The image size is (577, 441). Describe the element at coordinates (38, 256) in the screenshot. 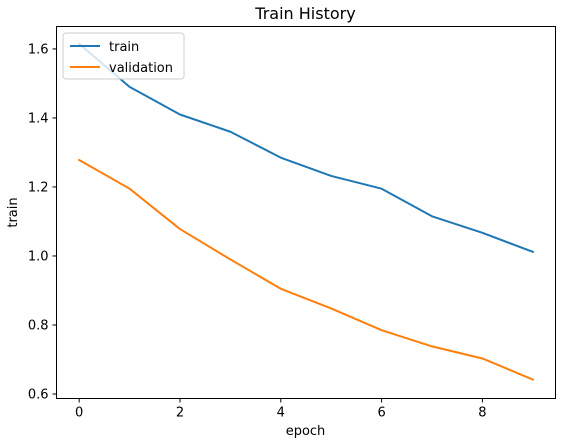

I see `y-tick-label: 1.0` at that location.